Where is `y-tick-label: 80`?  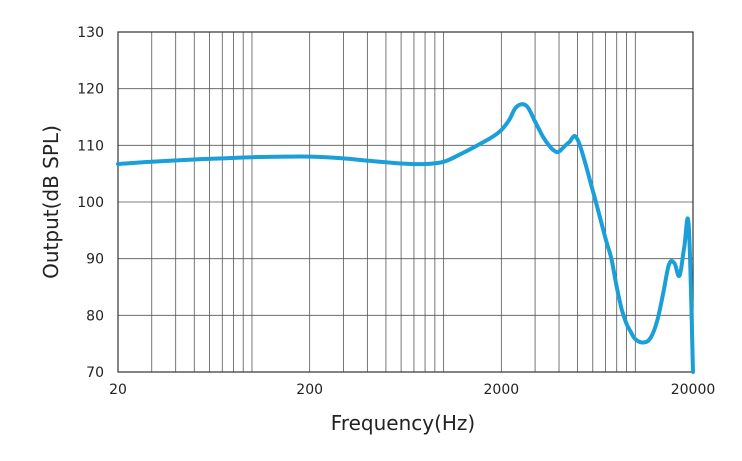
y-tick-label: 80 is located at coordinates (95, 316).